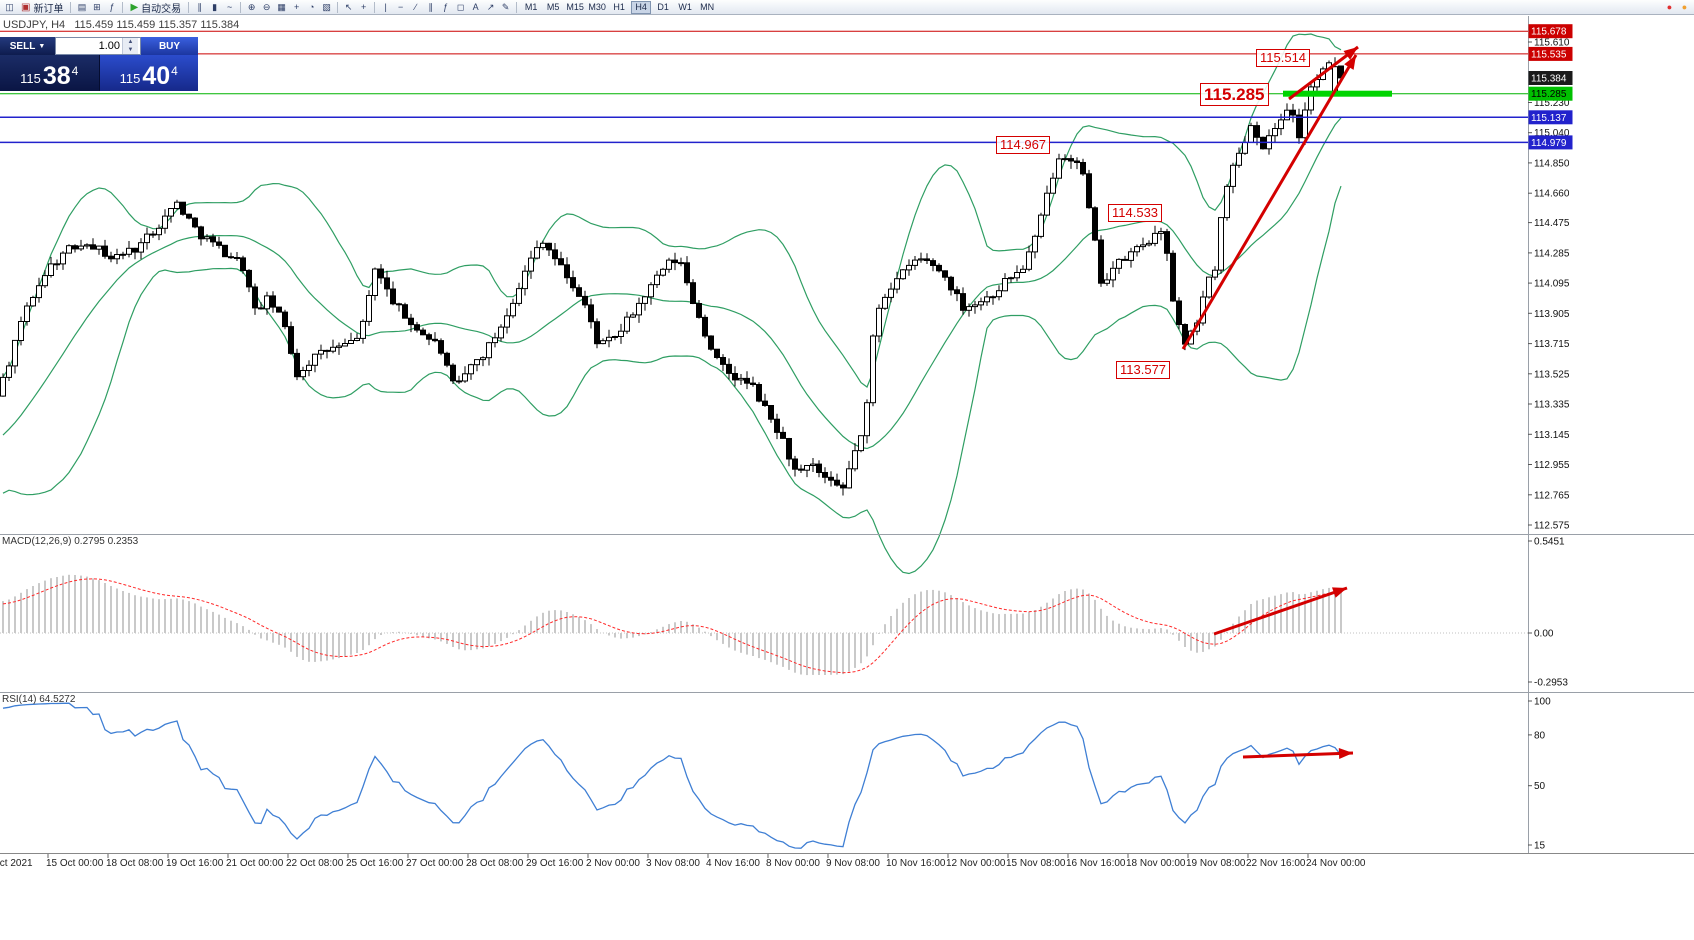 The image size is (1694, 940). I want to click on svg-text: 2 Nov 00:00, so click(613, 863).